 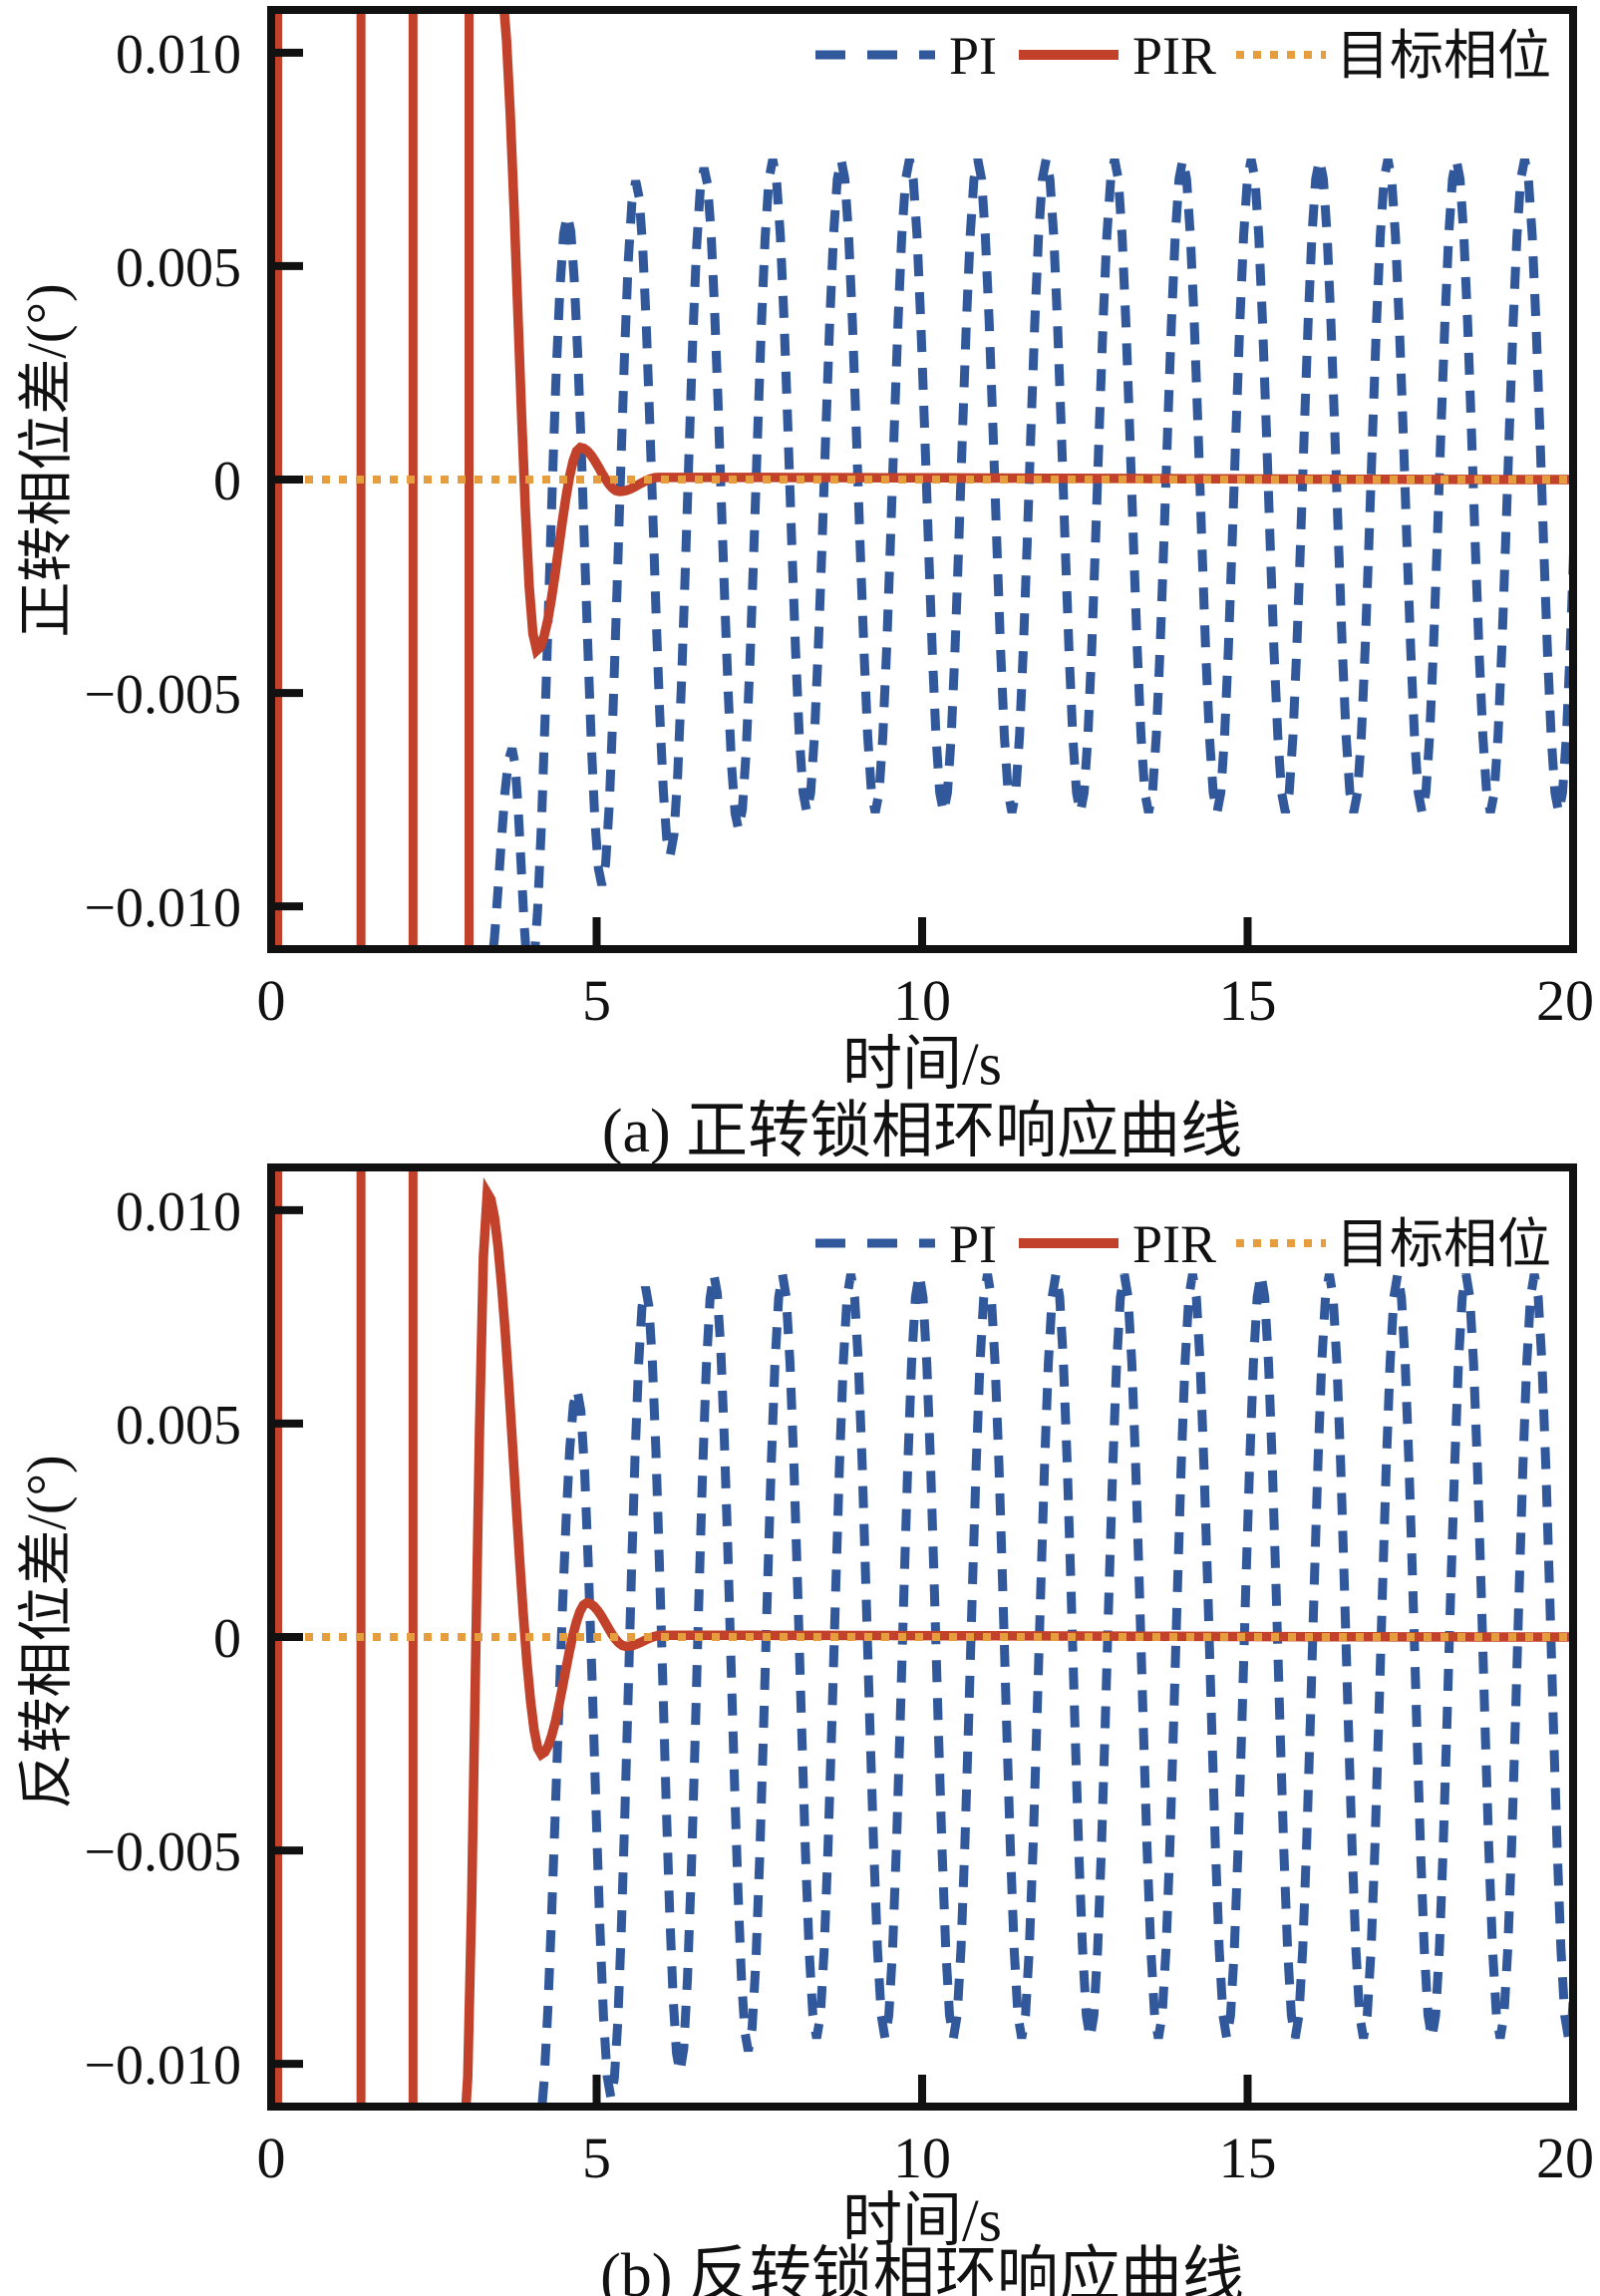 What do you see at coordinates (922, 1064) in the screenshot?
I see `chart-a-xlabel: 时间/s` at bounding box center [922, 1064].